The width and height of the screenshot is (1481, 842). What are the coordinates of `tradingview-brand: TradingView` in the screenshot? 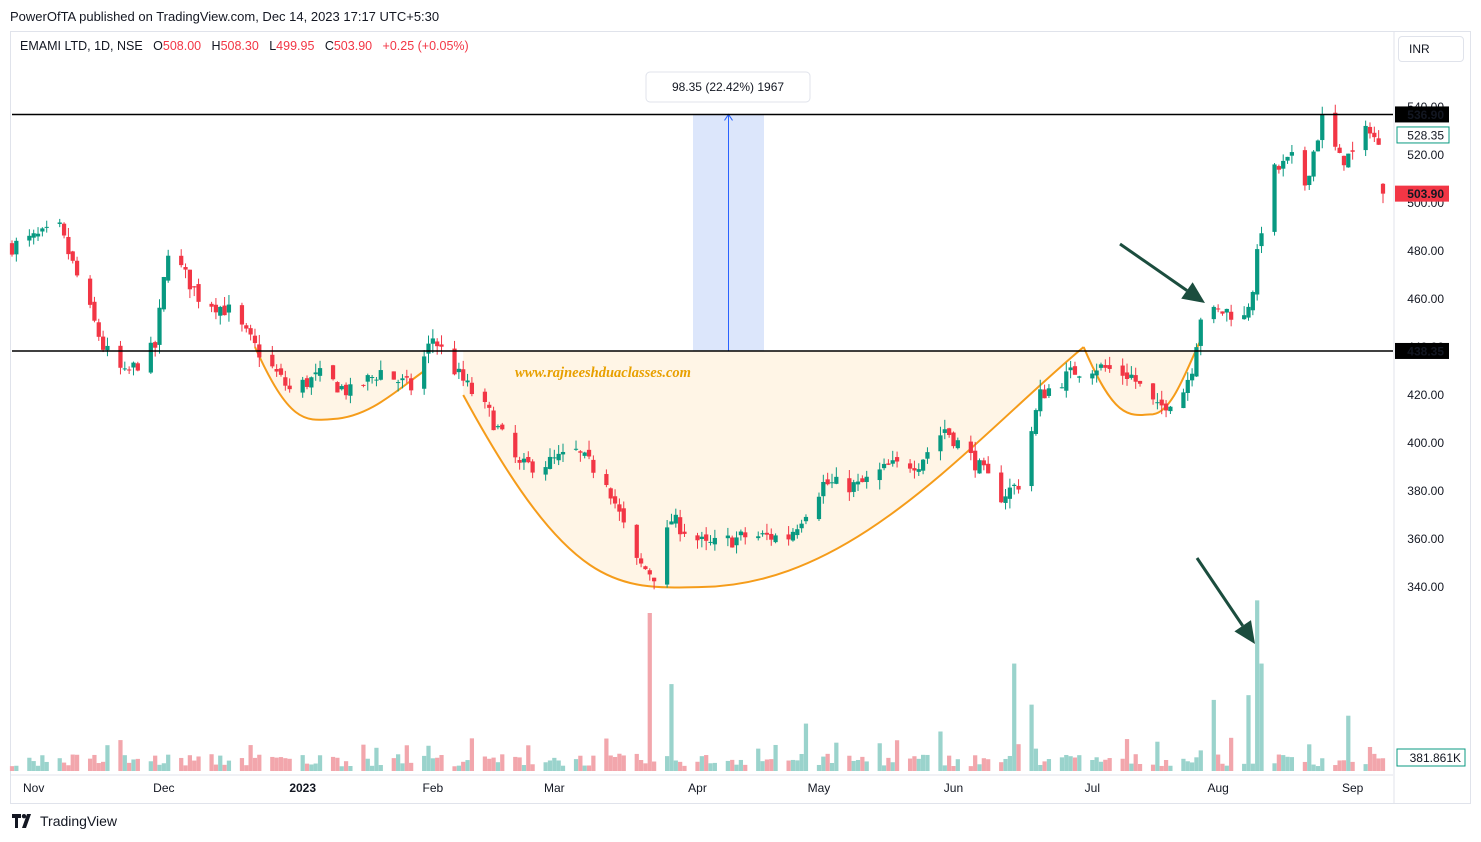 It's located at (79, 821).